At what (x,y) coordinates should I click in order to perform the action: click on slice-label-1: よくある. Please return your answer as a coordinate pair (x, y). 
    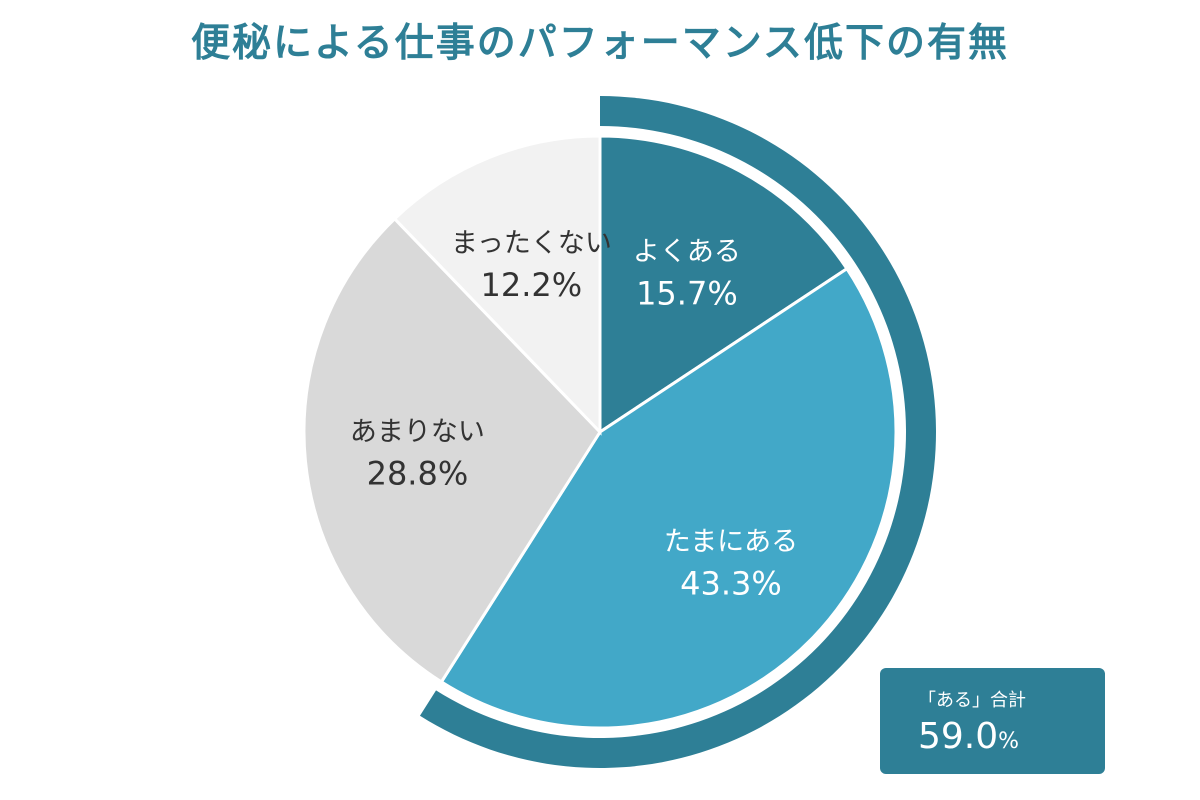
    Looking at the image, I should click on (687, 251).